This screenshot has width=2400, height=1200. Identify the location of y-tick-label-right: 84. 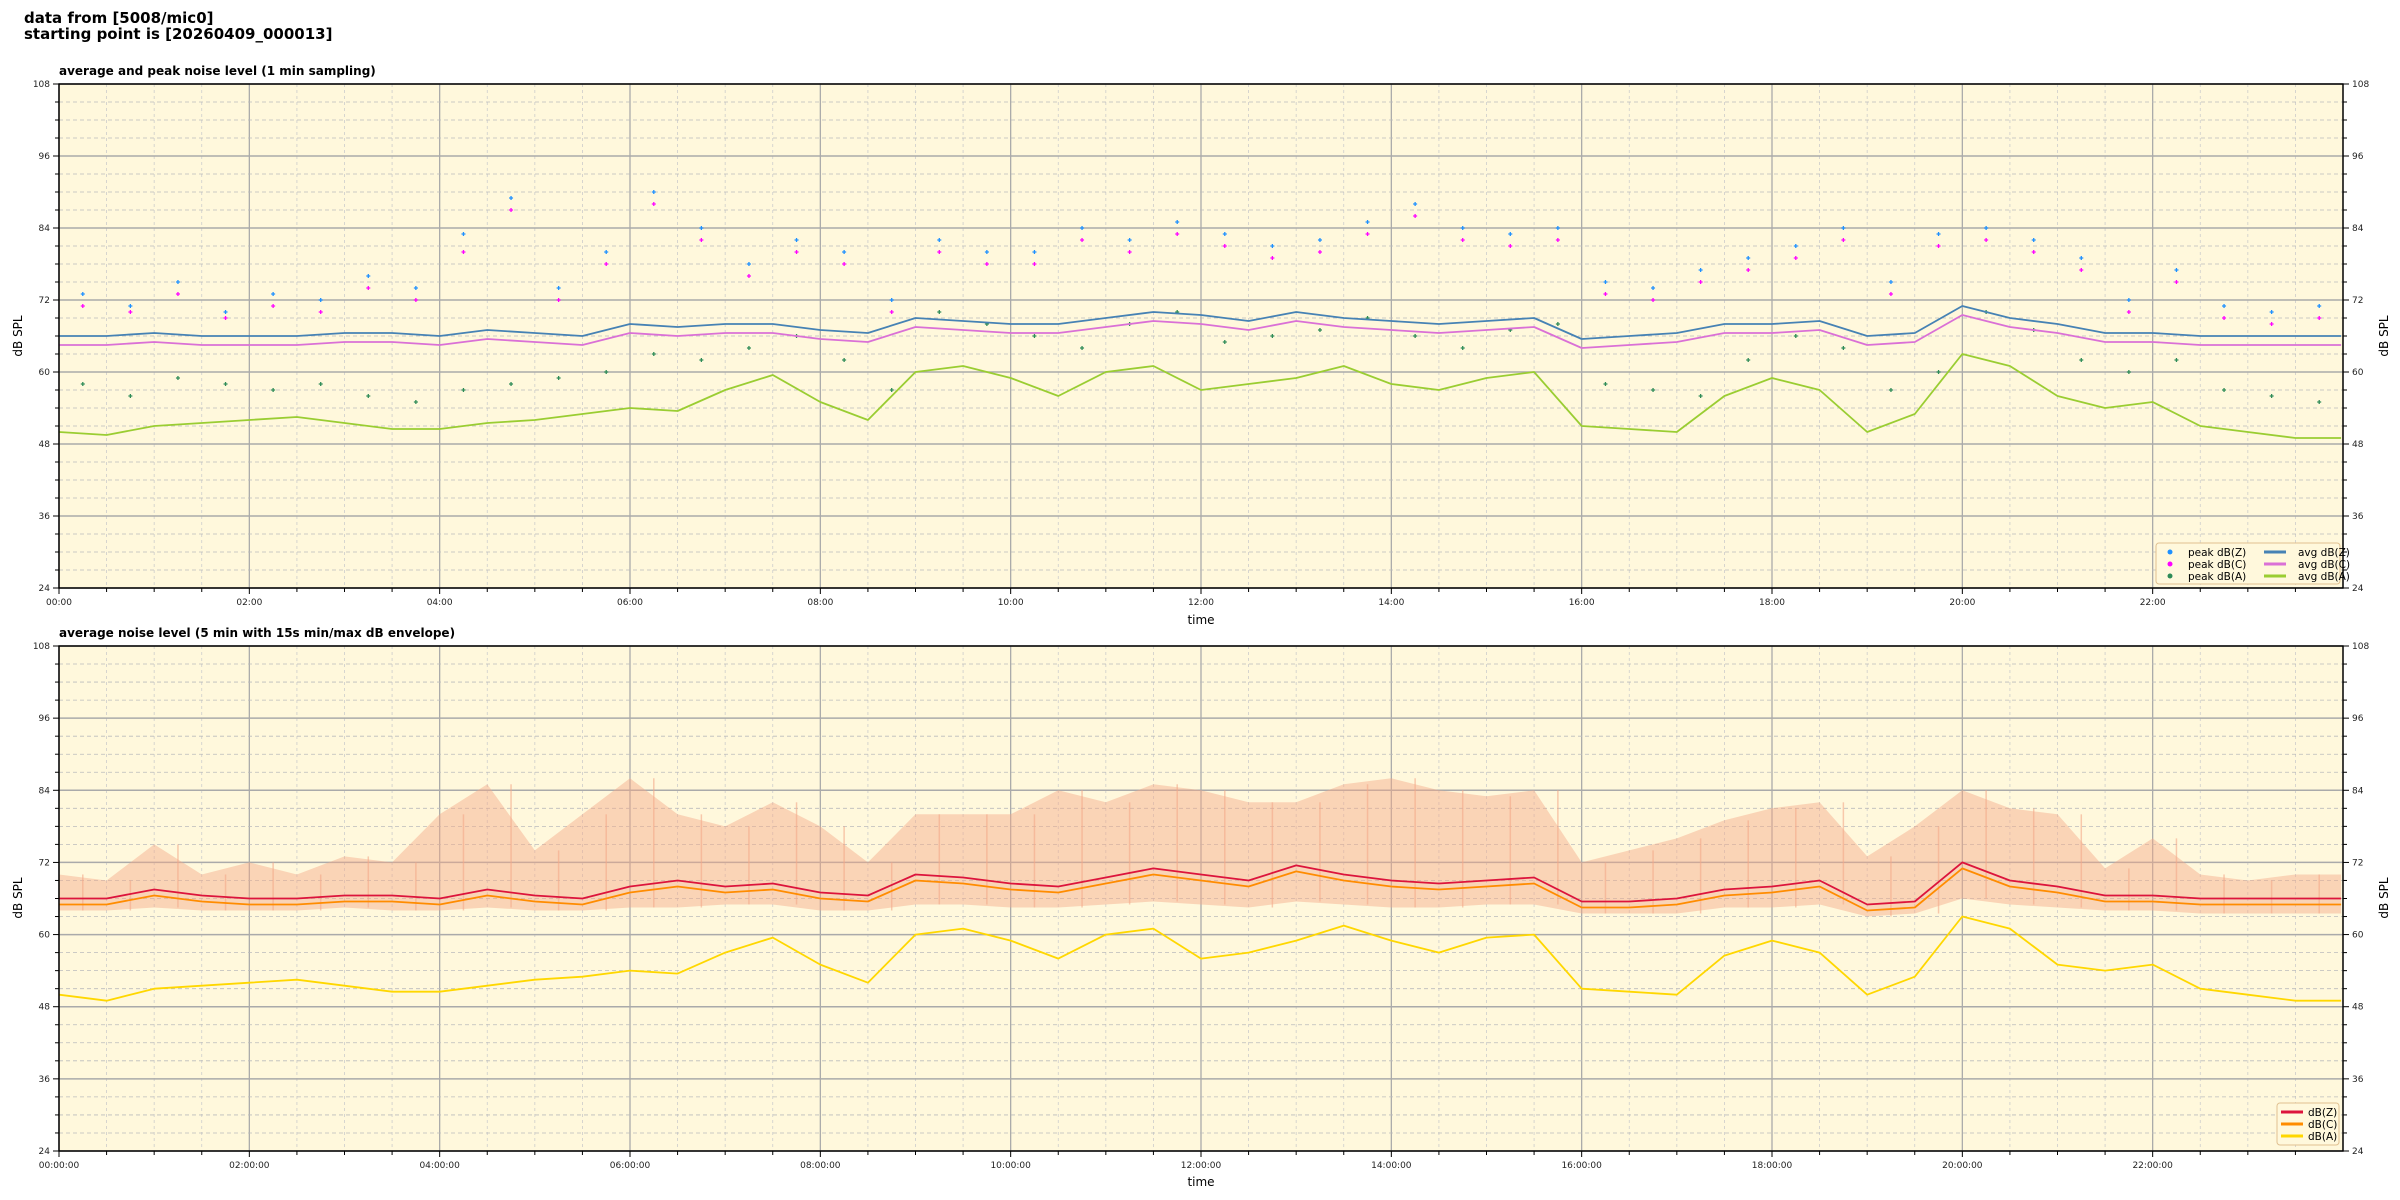
(2358, 791).